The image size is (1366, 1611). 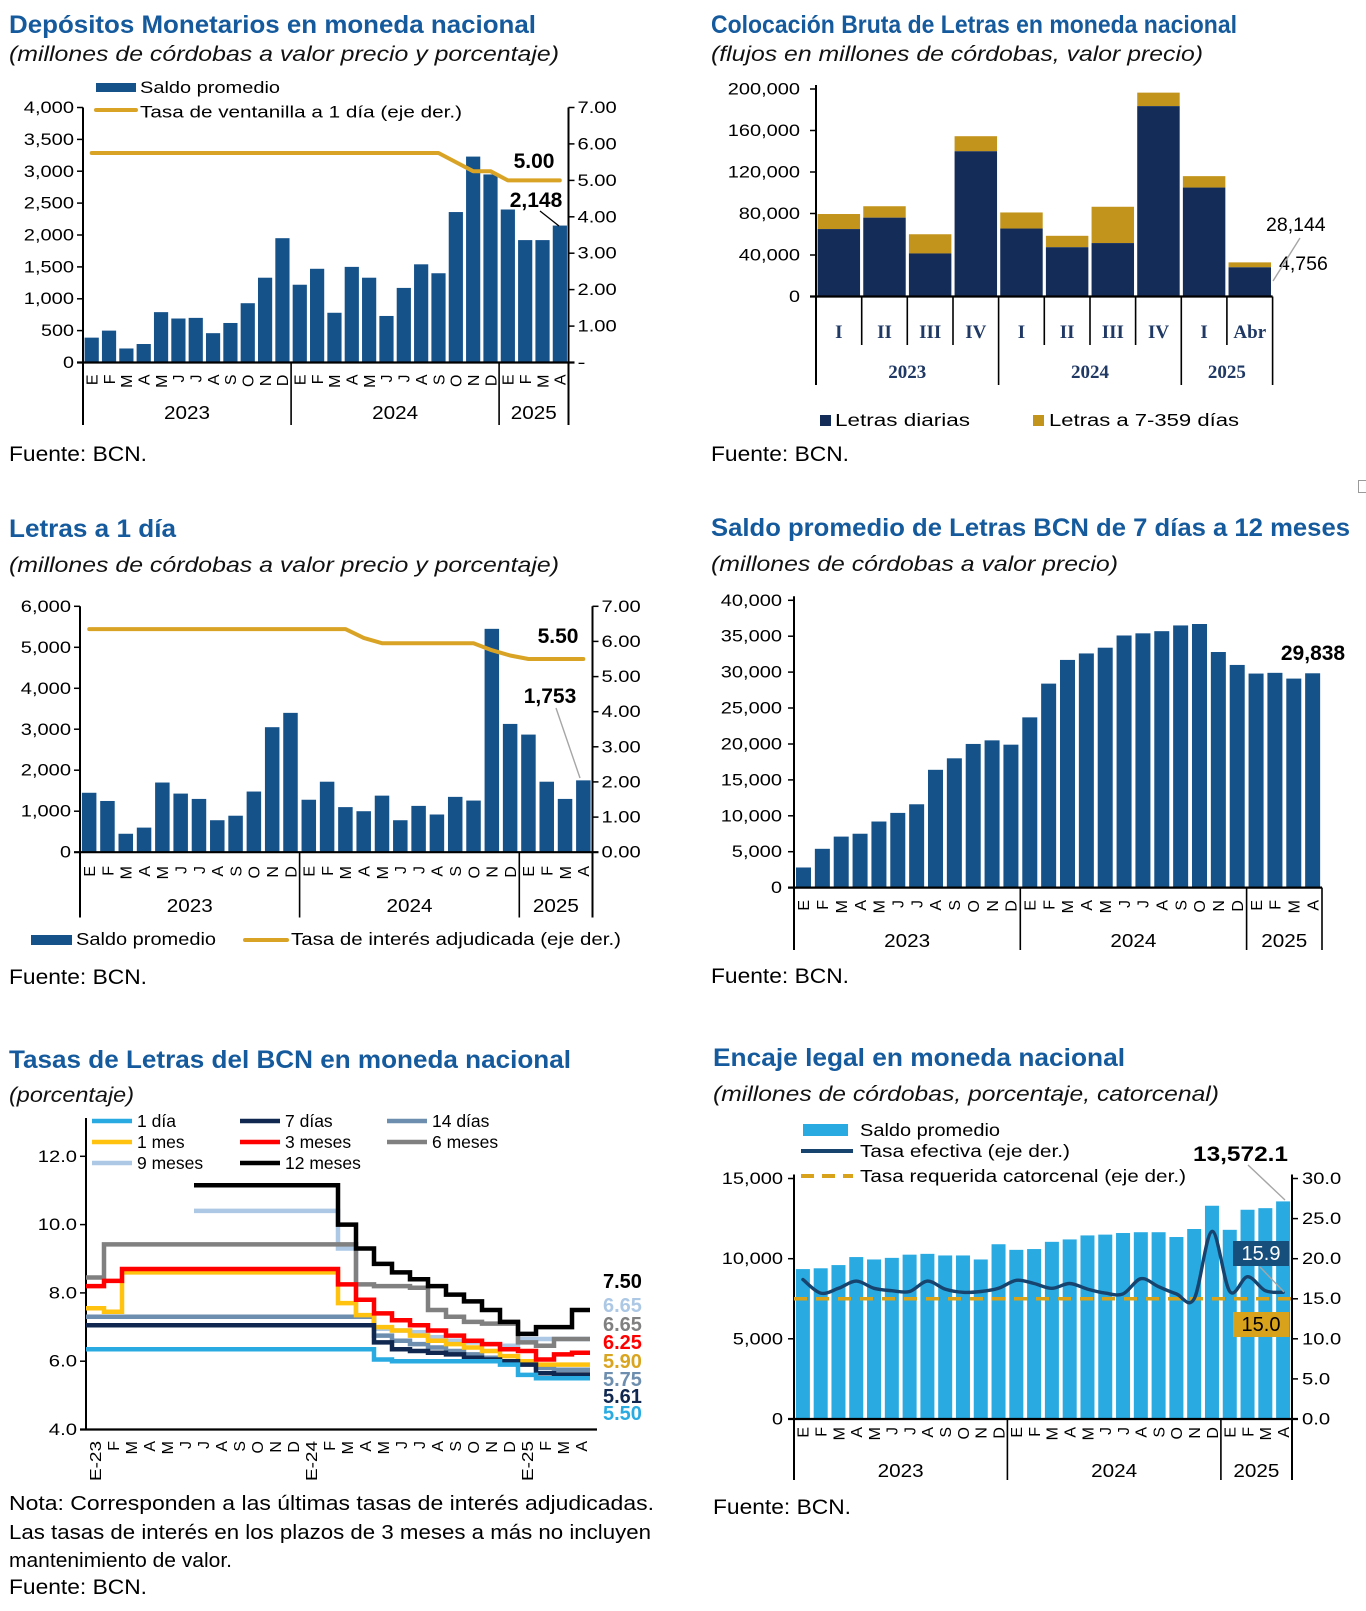 I want to click on svg-text: 0.0, so click(x=1316, y=1419).